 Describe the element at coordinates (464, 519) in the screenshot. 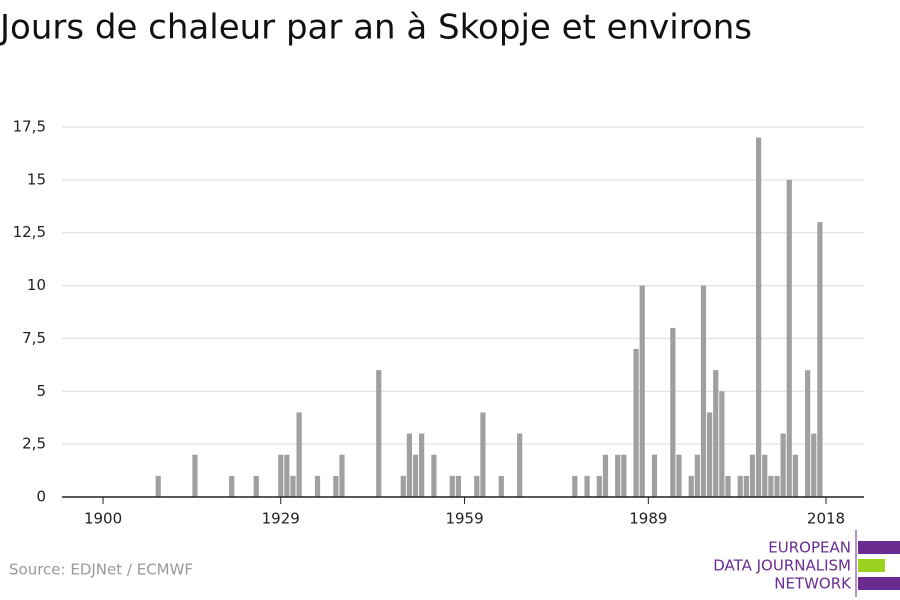

I see `x-tick-label: 1959` at that location.